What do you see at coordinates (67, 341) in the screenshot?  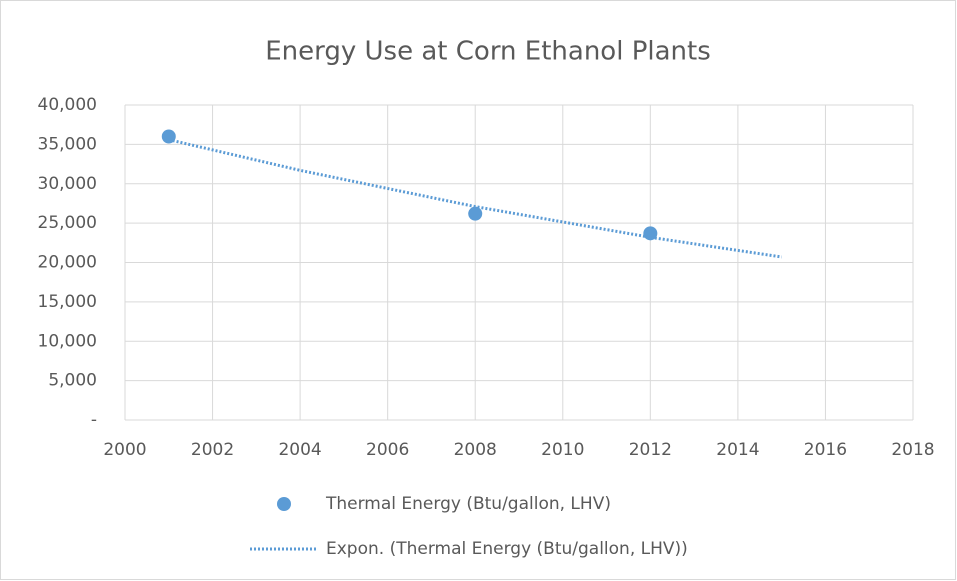 I see `y-tick-label: 10,000` at bounding box center [67, 341].